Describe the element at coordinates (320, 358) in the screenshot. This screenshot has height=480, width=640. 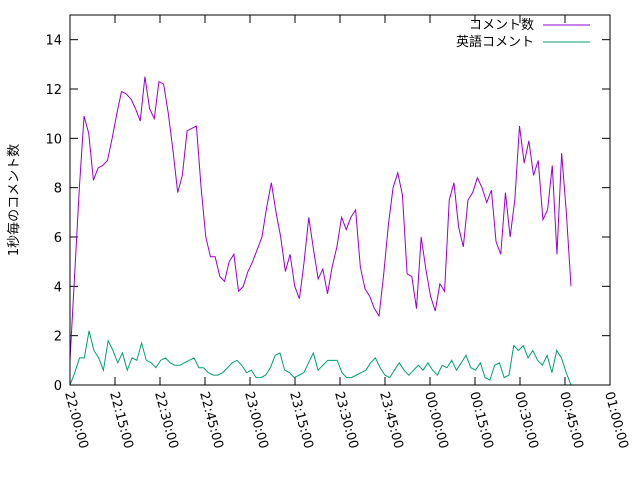
I see `series-line-english-comments` at that location.